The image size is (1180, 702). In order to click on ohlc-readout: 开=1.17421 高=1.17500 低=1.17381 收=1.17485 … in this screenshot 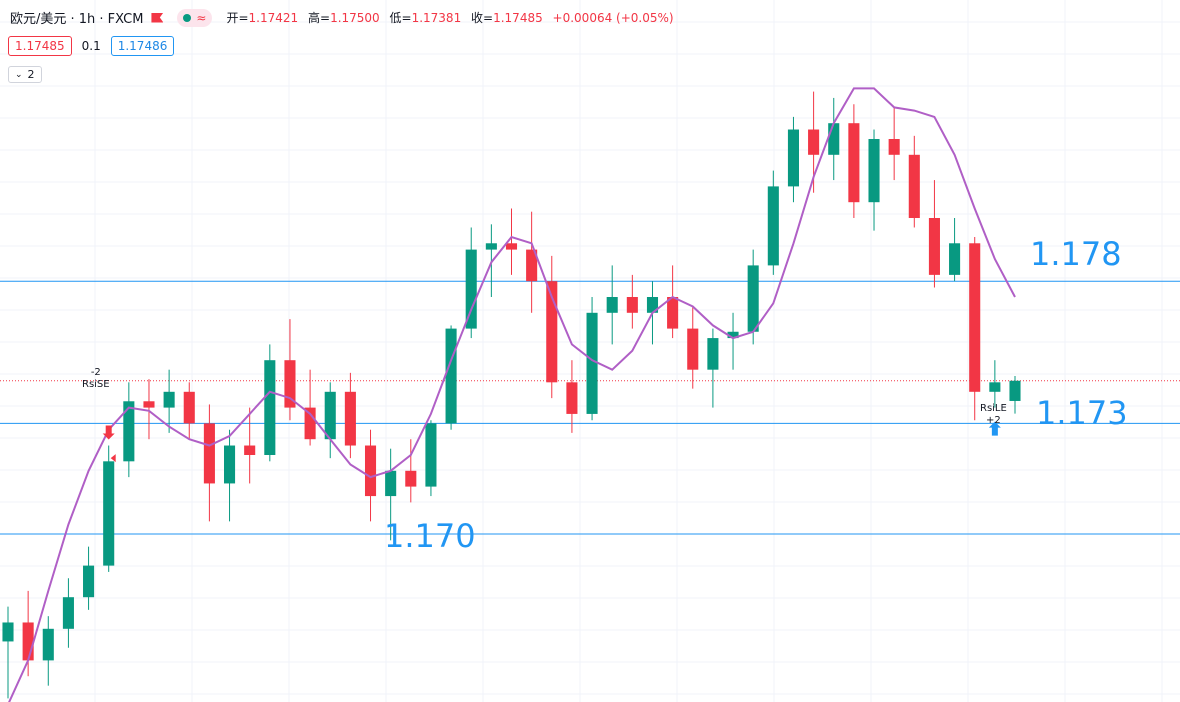, I will do `click(452, 17)`.